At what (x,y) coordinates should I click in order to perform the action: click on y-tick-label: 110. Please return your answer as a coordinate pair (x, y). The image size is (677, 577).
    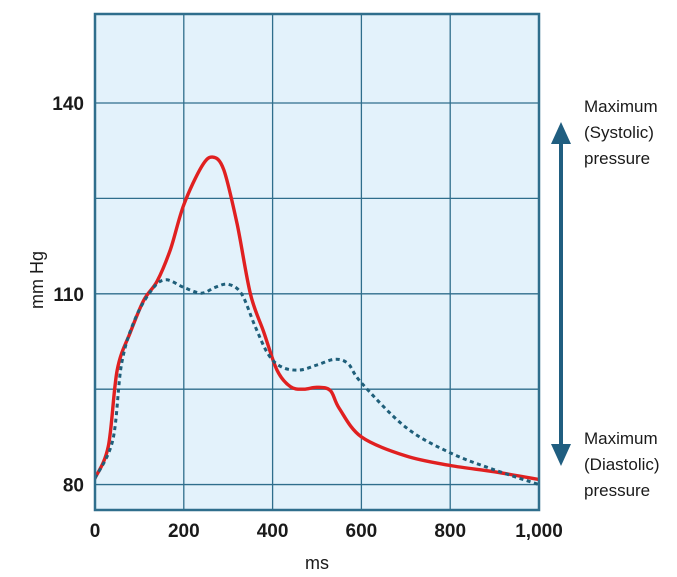
    Looking at the image, I should click on (68, 295).